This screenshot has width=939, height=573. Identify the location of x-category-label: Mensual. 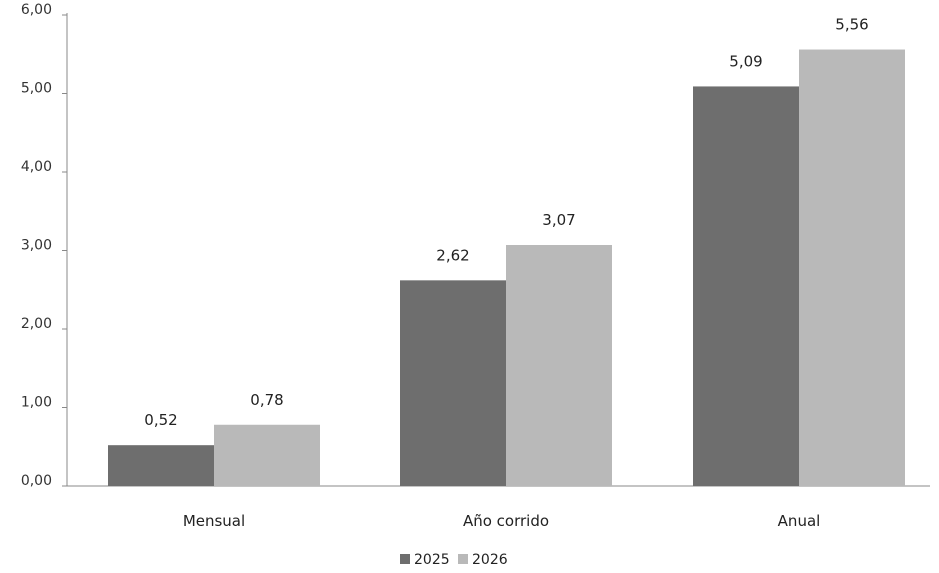
(214, 521).